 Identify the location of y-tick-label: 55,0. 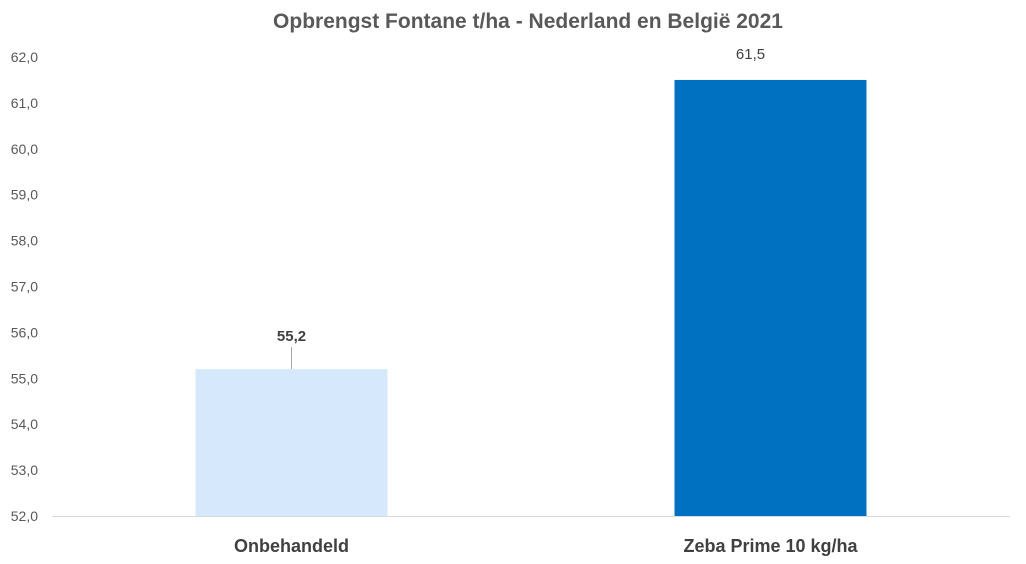
(24, 378).